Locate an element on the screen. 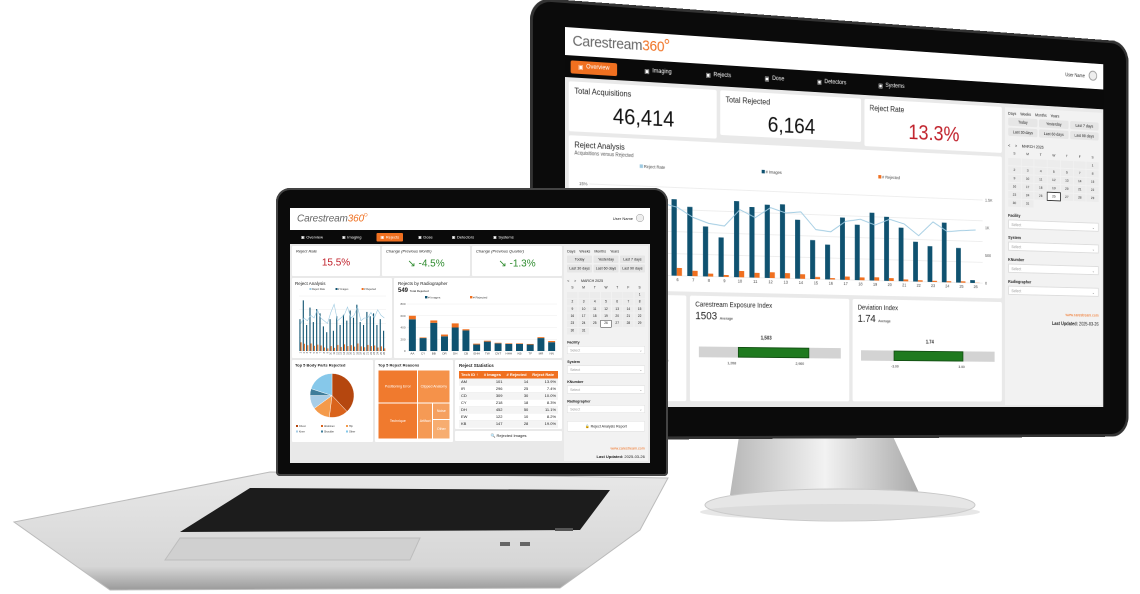 The width and height of the screenshot is (1140, 594). calendar-day: 24 is located at coordinates (583, 324).